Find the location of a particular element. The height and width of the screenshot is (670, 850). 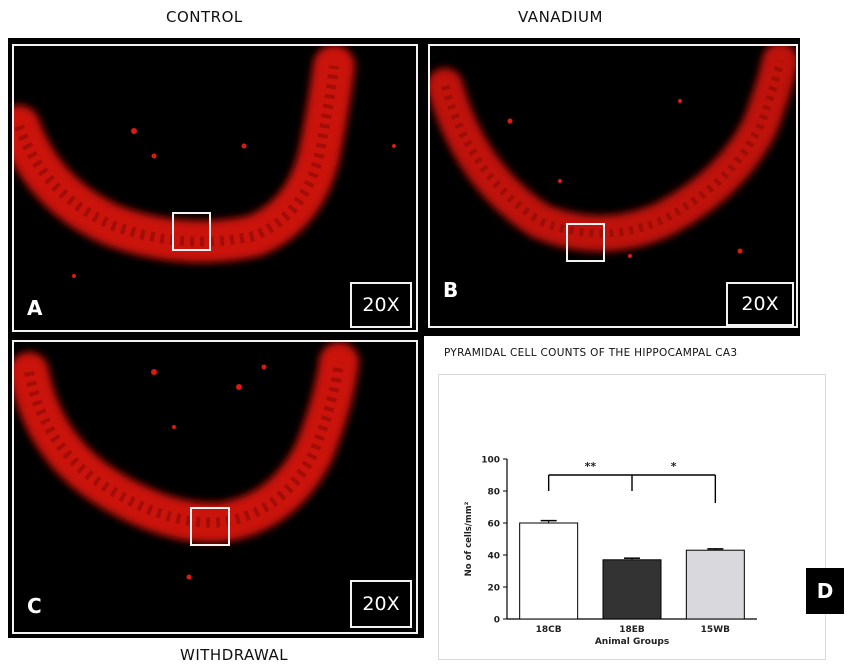

caption-control: CONTROL is located at coordinates (204, 17).